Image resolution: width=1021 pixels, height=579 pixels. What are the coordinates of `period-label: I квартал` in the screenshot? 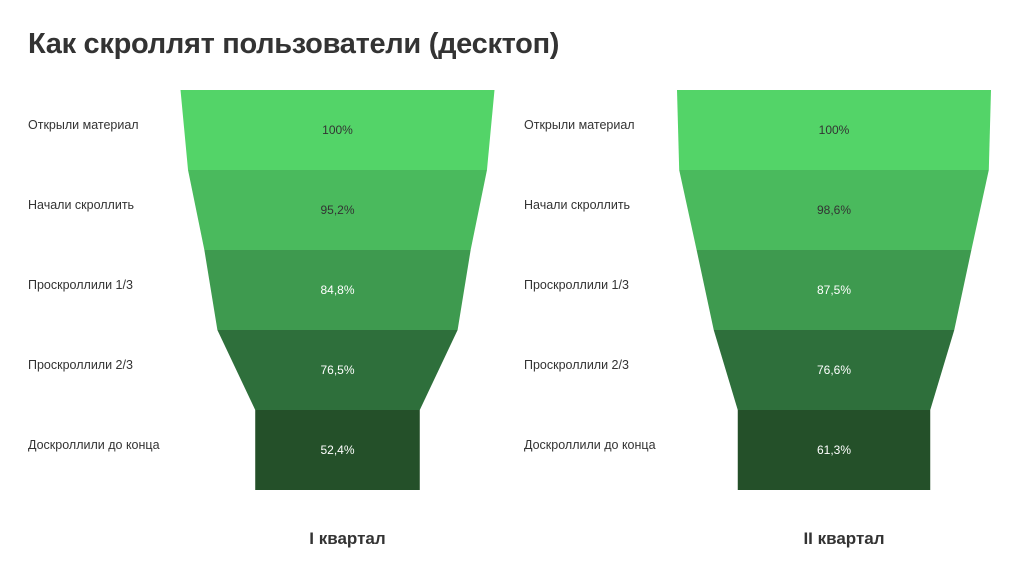 It's located at (347, 538).